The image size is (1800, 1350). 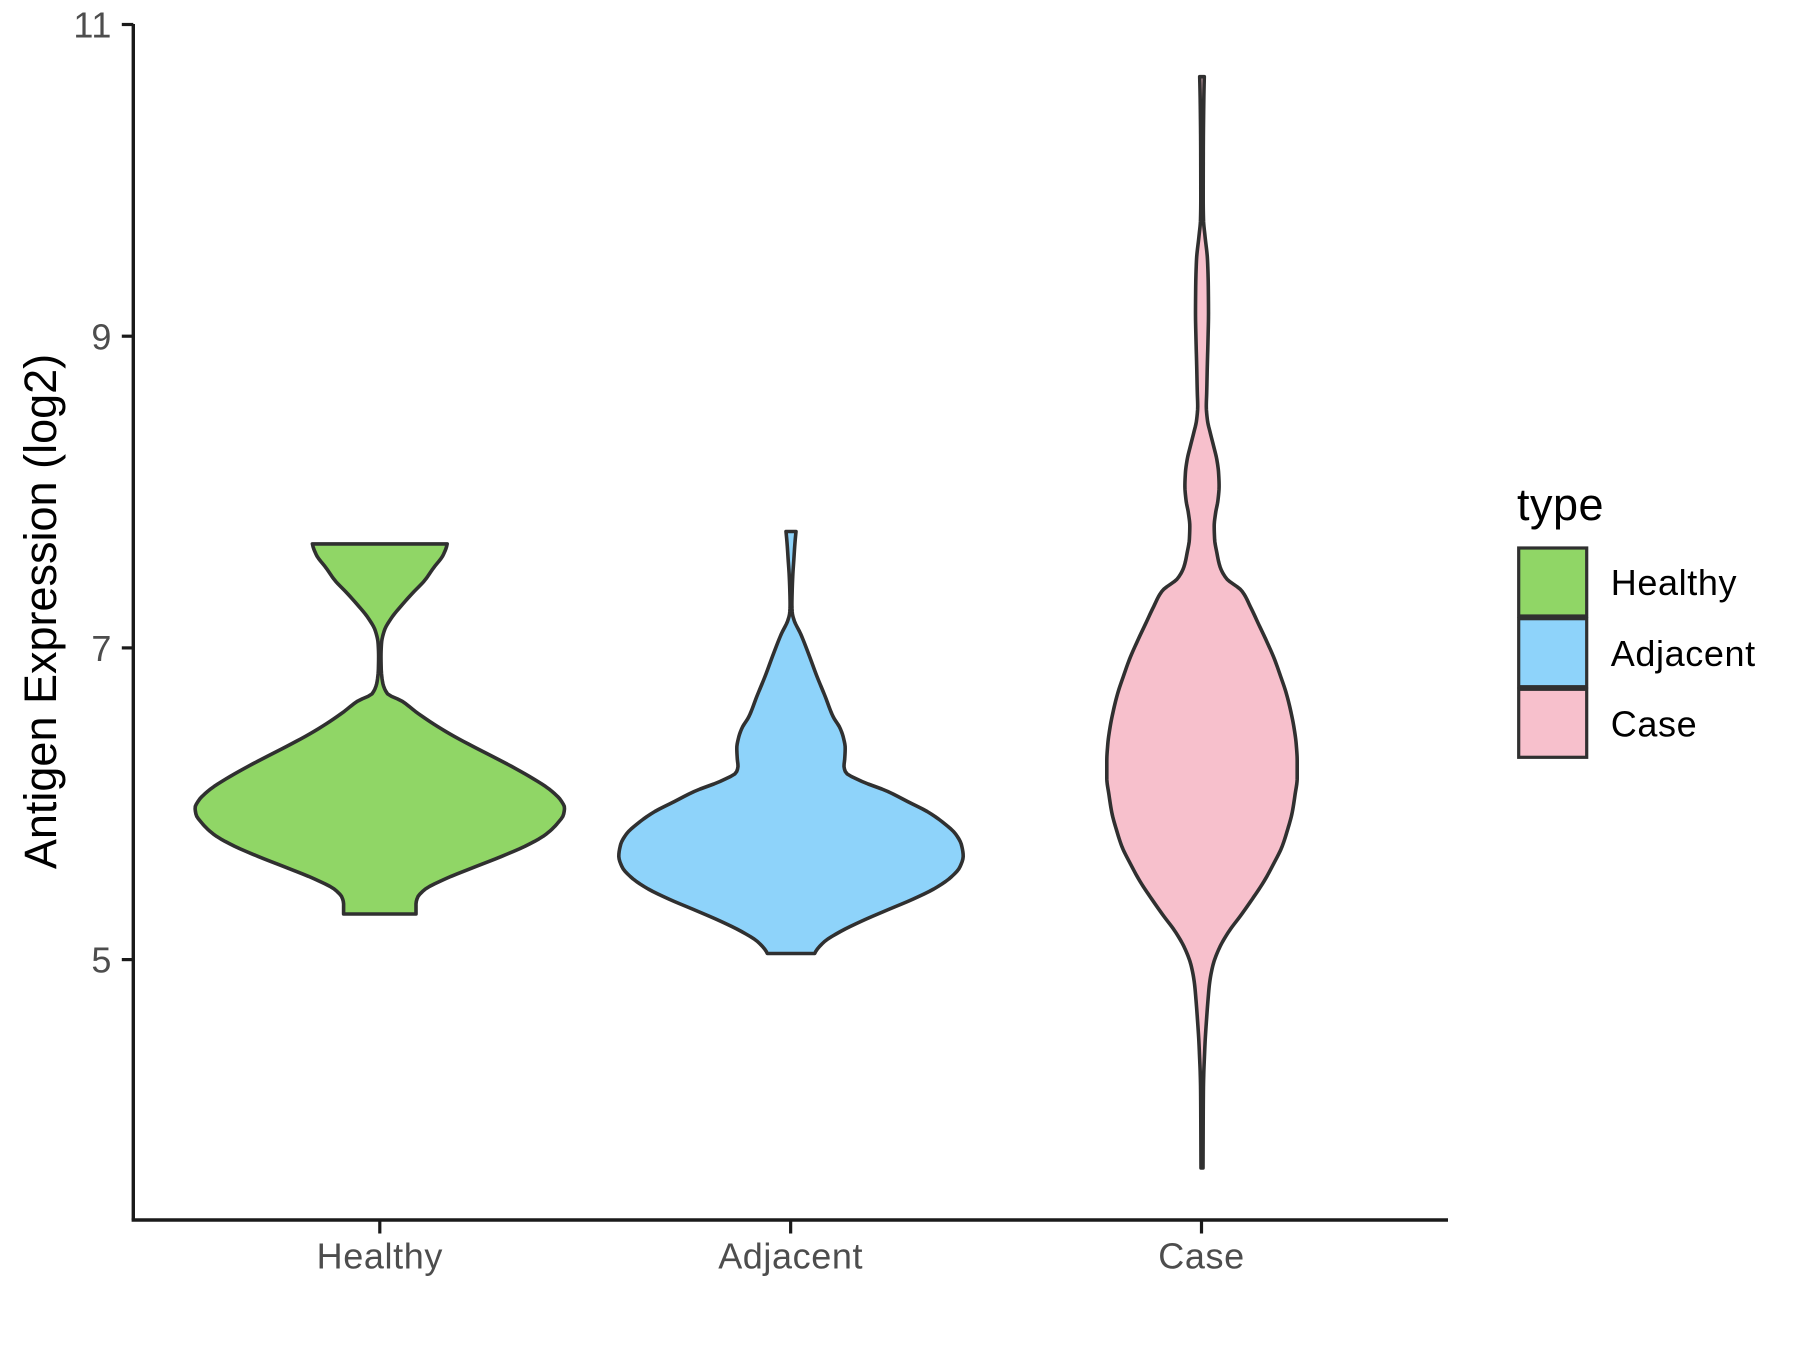 What do you see at coordinates (101, 960) in the screenshot?
I see `svg-text: 5` at bounding box center [101, 960].